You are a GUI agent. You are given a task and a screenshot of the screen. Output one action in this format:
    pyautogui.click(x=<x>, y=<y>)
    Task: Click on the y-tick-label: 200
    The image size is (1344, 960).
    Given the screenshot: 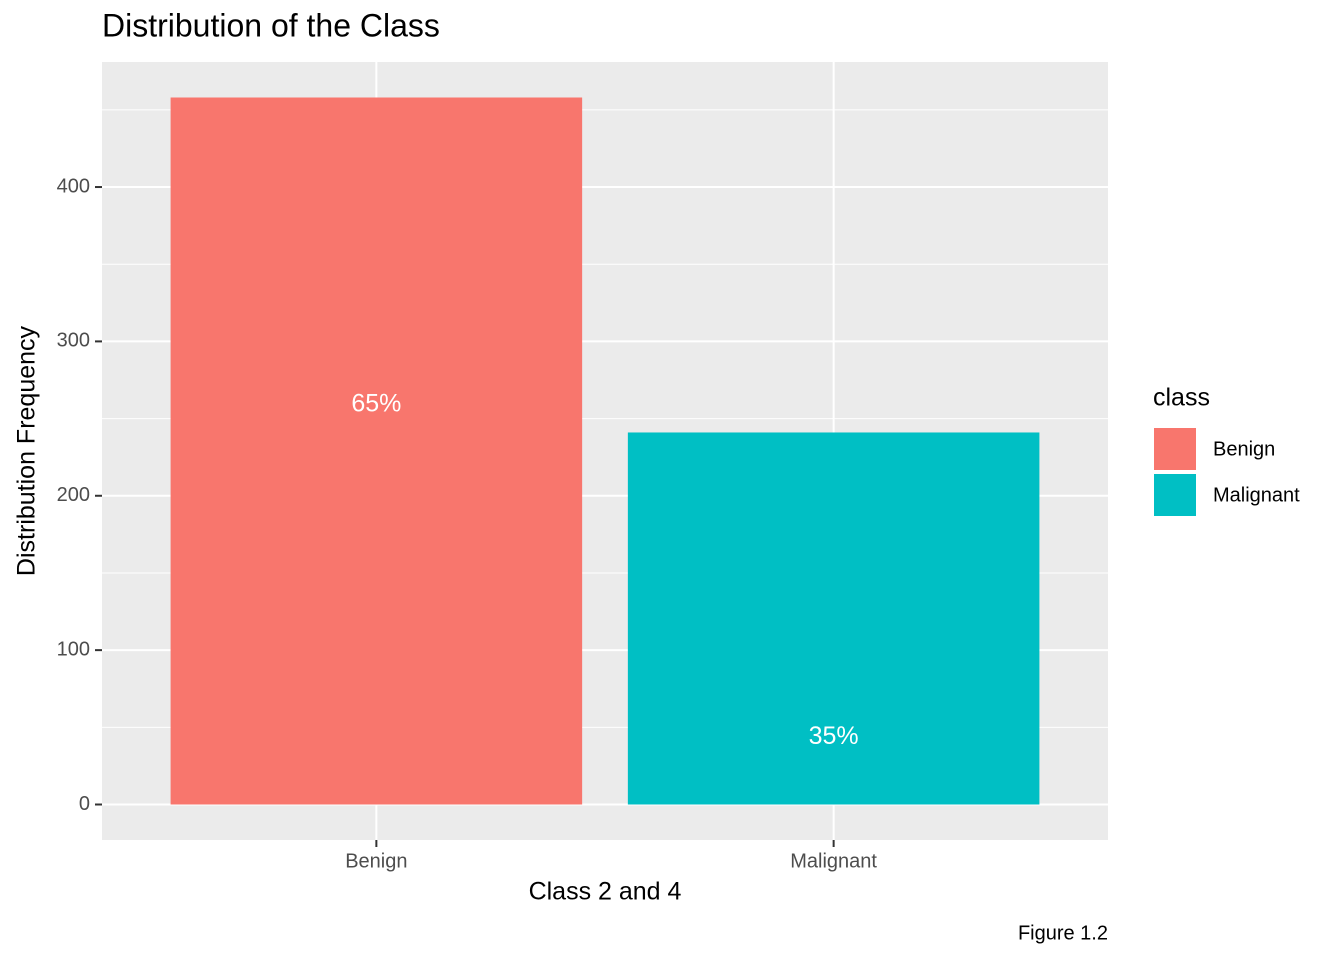 What is the action you would take?
    pyautogui.click(x=73, y=495)
    